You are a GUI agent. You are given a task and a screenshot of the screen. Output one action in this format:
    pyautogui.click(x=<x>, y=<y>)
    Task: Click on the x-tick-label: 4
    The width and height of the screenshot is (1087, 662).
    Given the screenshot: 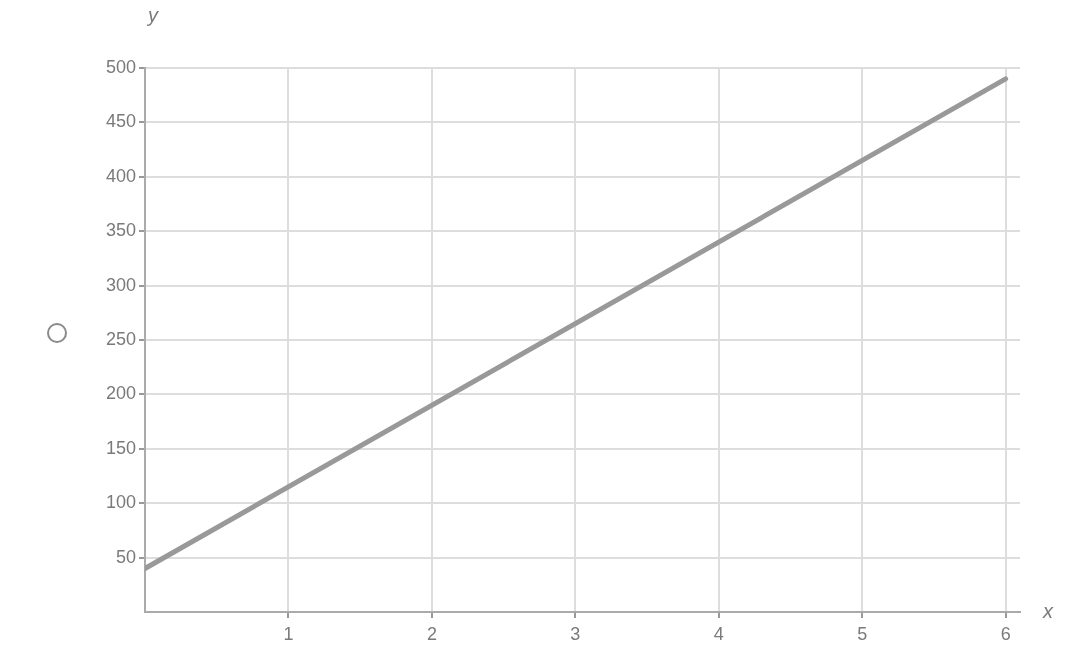 What is the action you would take?
    pyautogui.click(x=718, y=633)
    